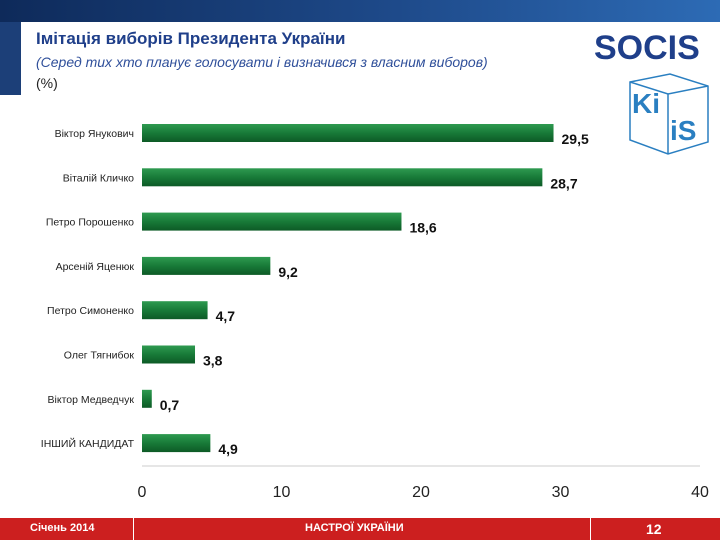 This screenshot has height=540, width=720. I want to click on footer-date: Січень 2014, so click(62, 528).